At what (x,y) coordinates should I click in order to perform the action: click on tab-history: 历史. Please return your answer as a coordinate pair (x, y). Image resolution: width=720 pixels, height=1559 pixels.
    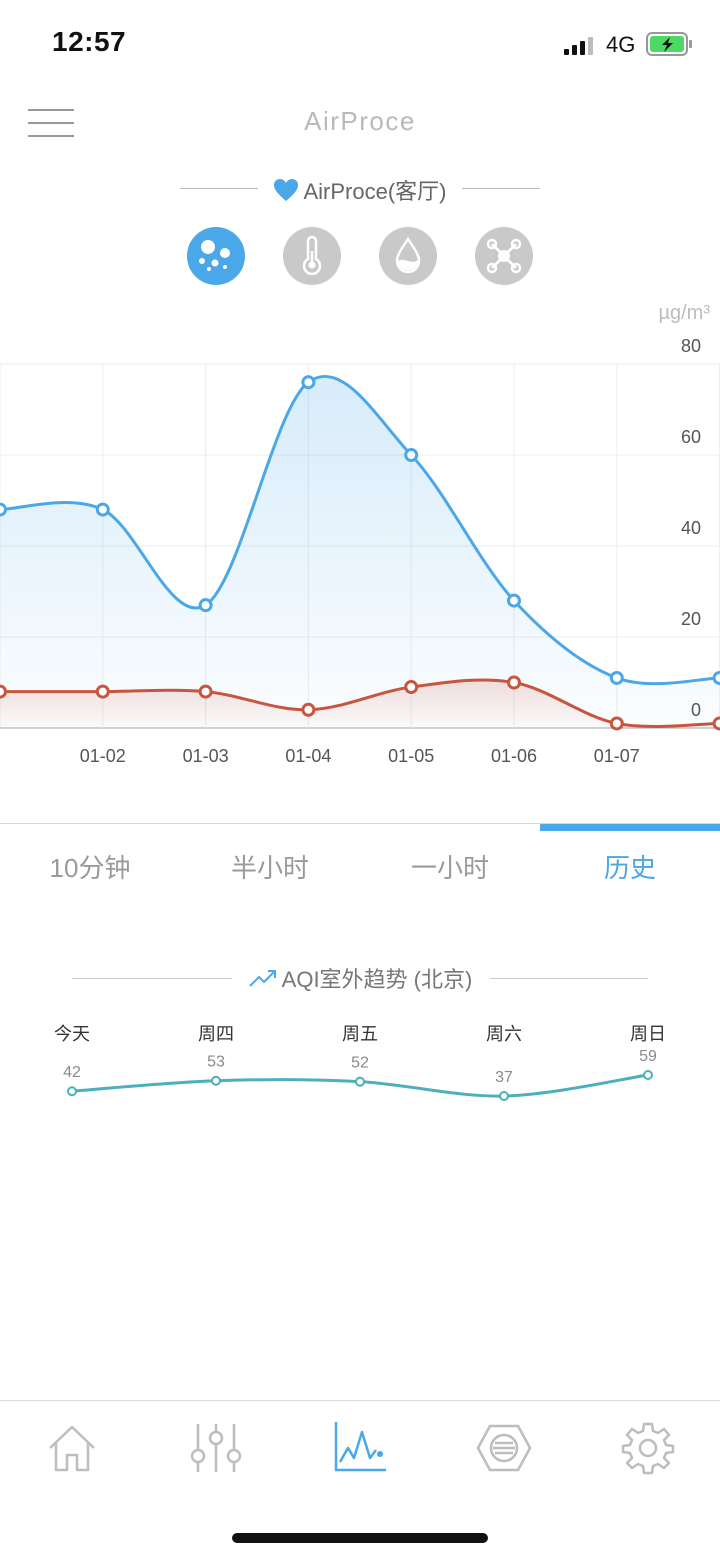
    Looking at the image, I should click on (629, 868).